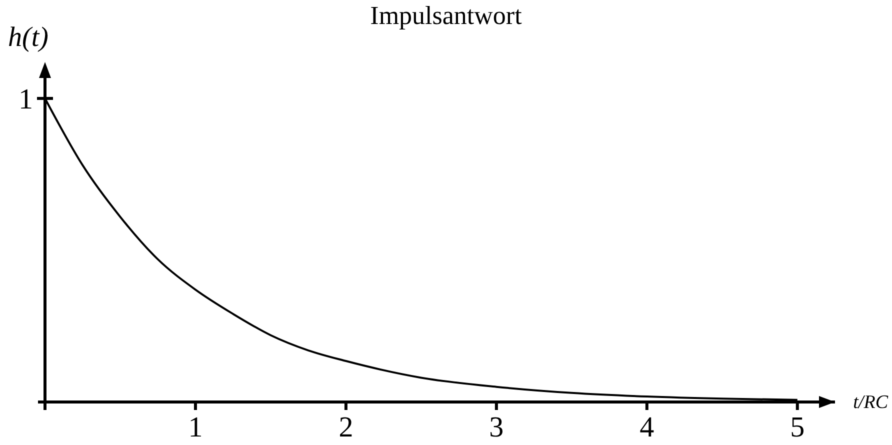  What do you see at coordinates (28, 37) in the screenshot?
I see `y-axis-title: h(t)` at bounding box center [28, 37].